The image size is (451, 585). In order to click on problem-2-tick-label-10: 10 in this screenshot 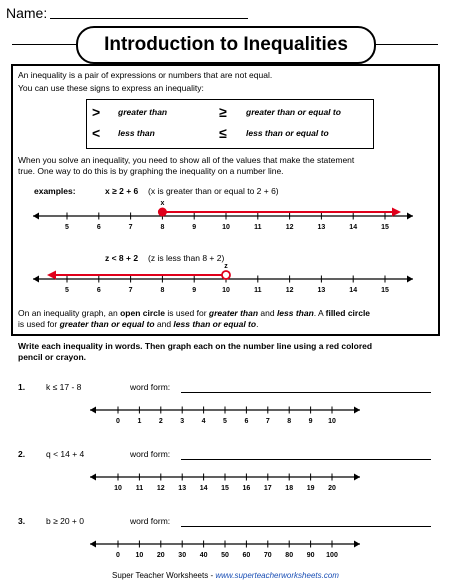, I will do `click(118, 488)`.